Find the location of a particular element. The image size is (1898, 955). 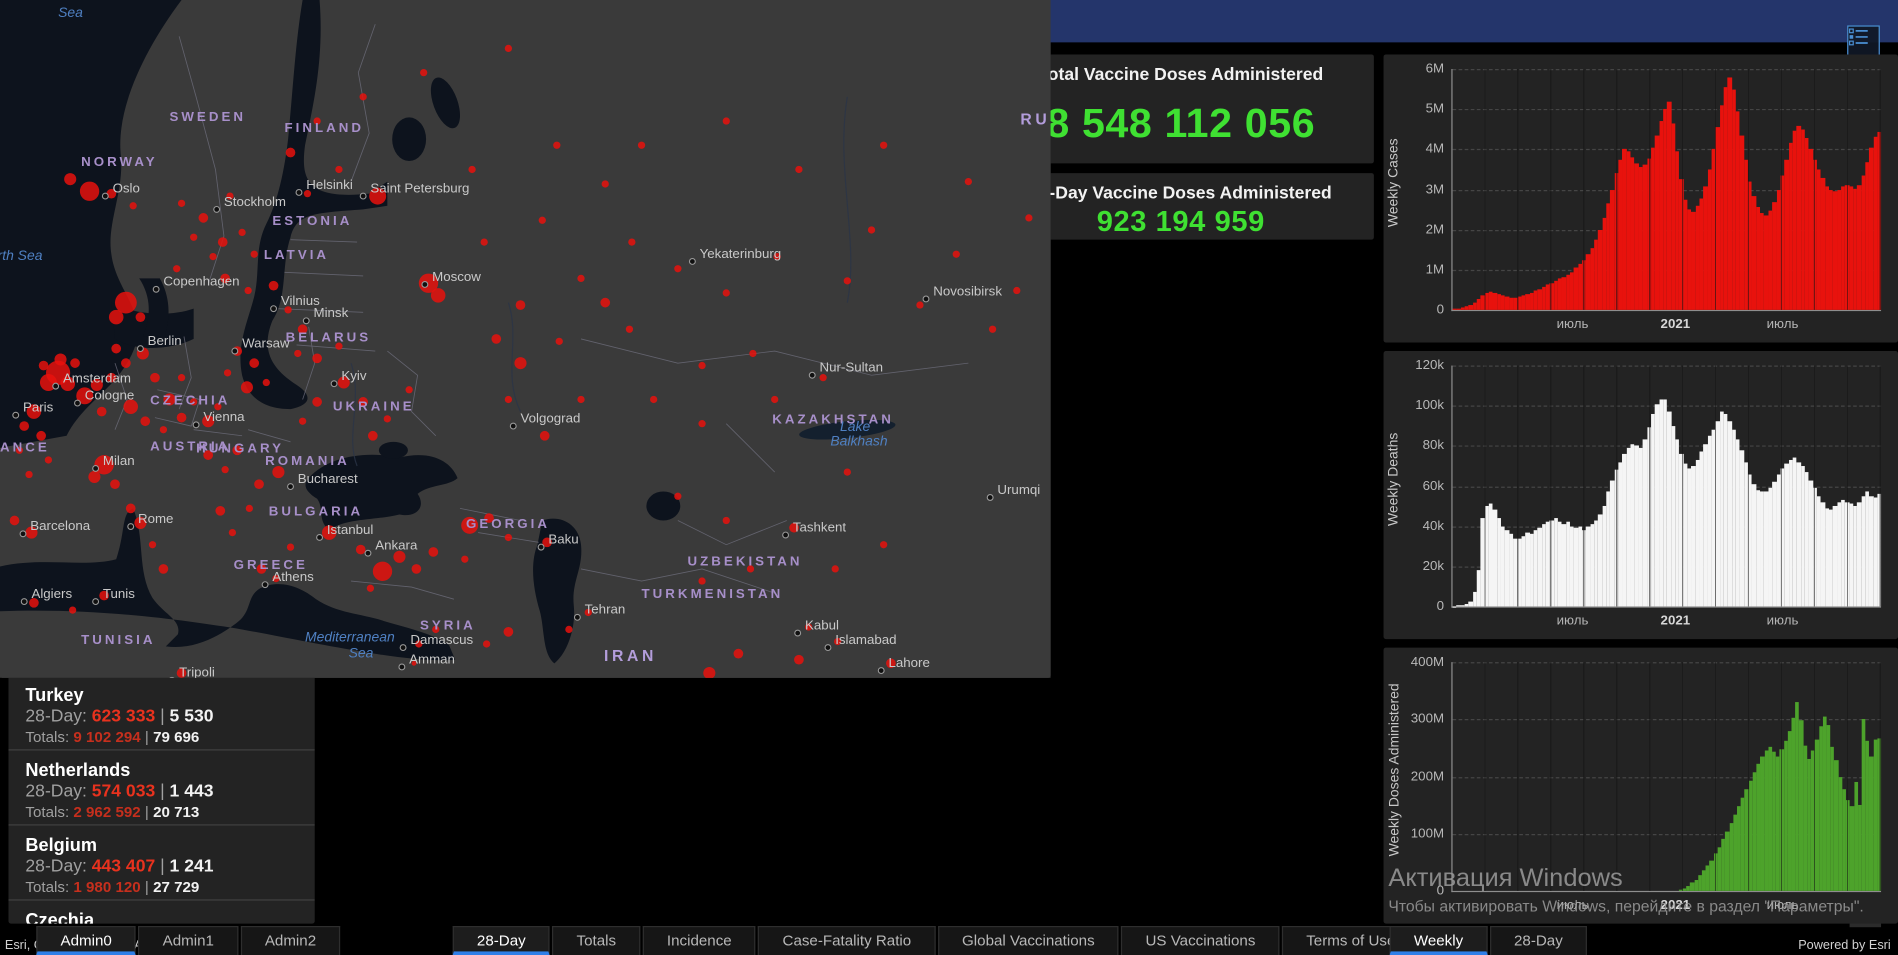

map-label-city: Novosibirsk is located at coordinates (967, 290).